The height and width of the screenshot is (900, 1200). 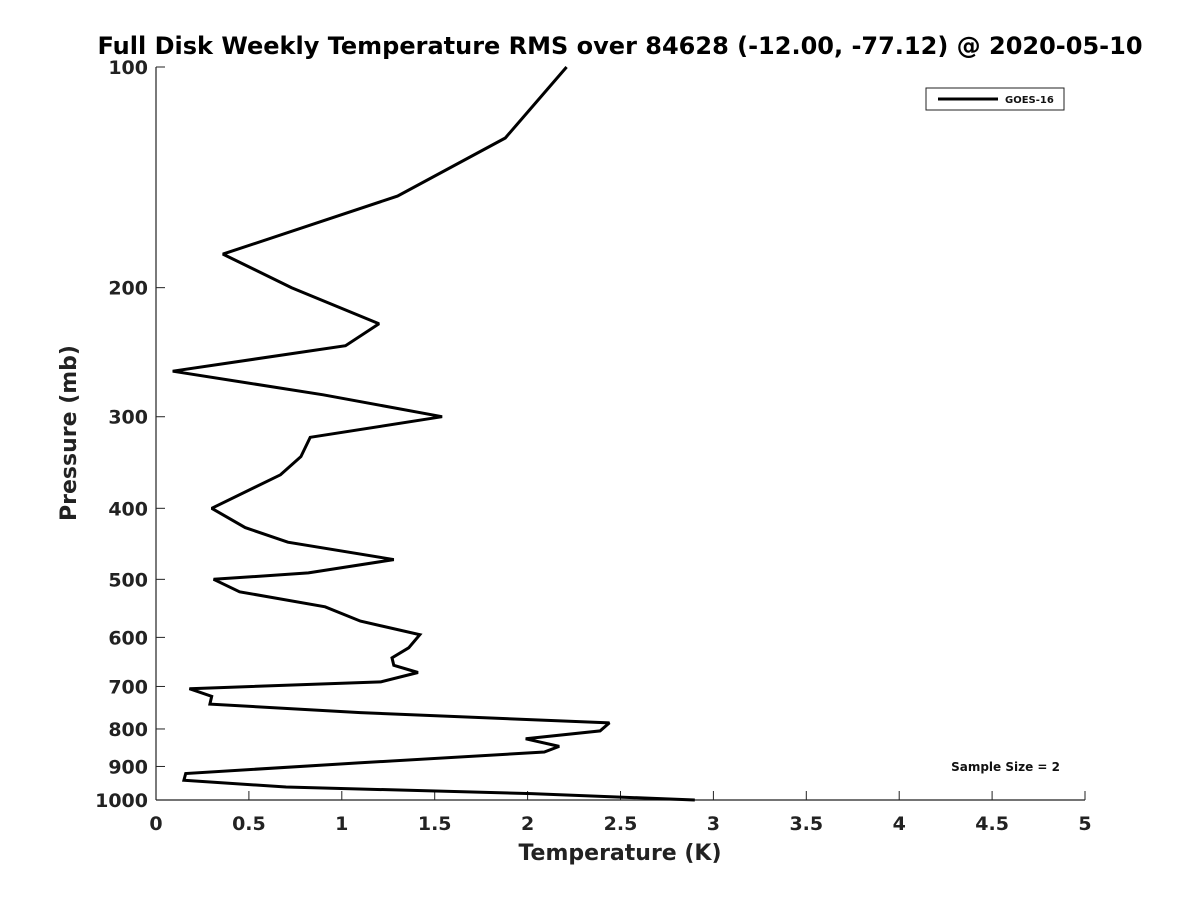 What do you see at coordinates (69, 433) in the screenshot?
I see `y-axis-label: Pressure (mb)` at bounding box center [69, 433].